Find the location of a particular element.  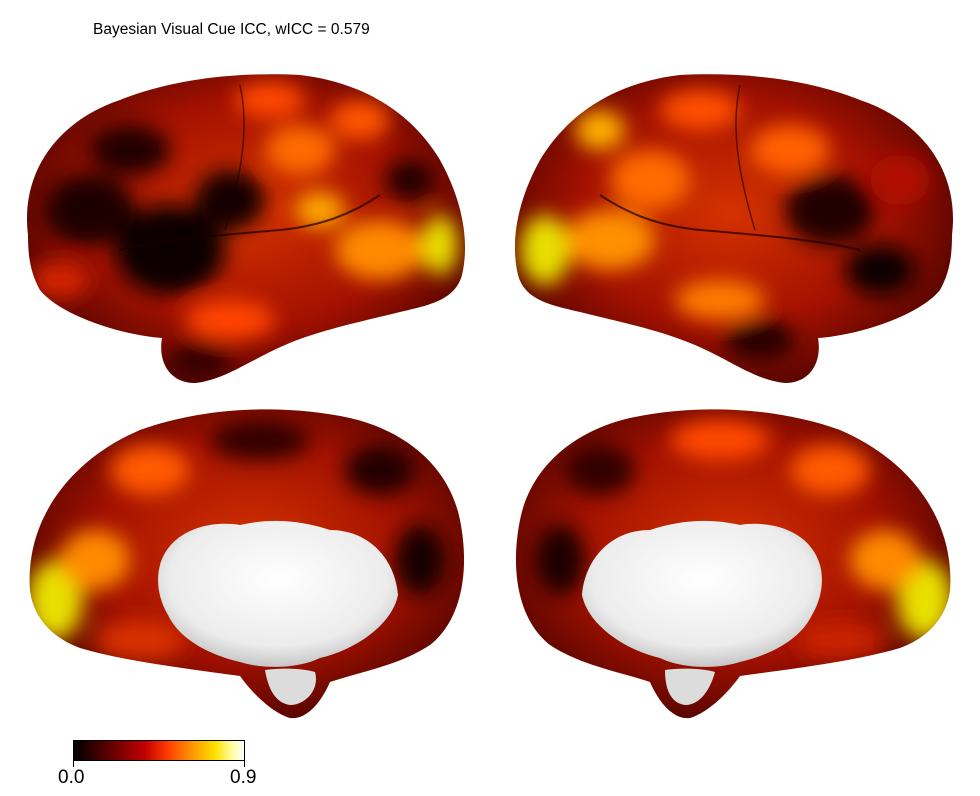

medial-wall-left is located at coordinates (278, 593).